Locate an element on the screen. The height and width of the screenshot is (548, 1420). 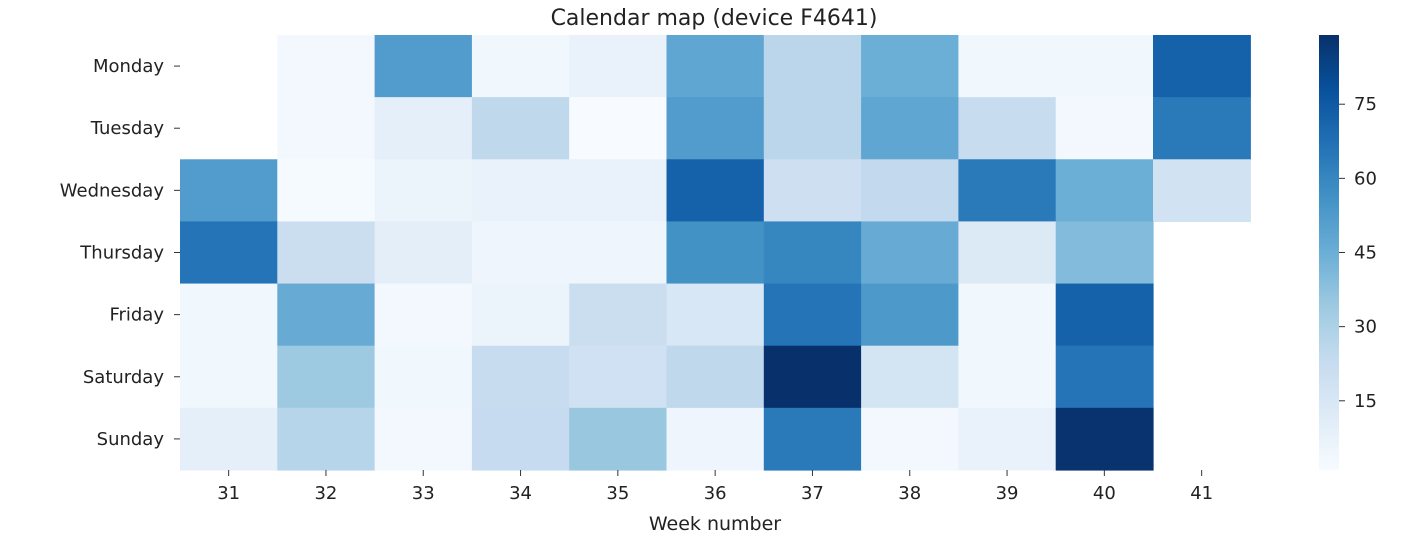
colorbar-tick-label: 45 is located at coordinates (1365, 253).